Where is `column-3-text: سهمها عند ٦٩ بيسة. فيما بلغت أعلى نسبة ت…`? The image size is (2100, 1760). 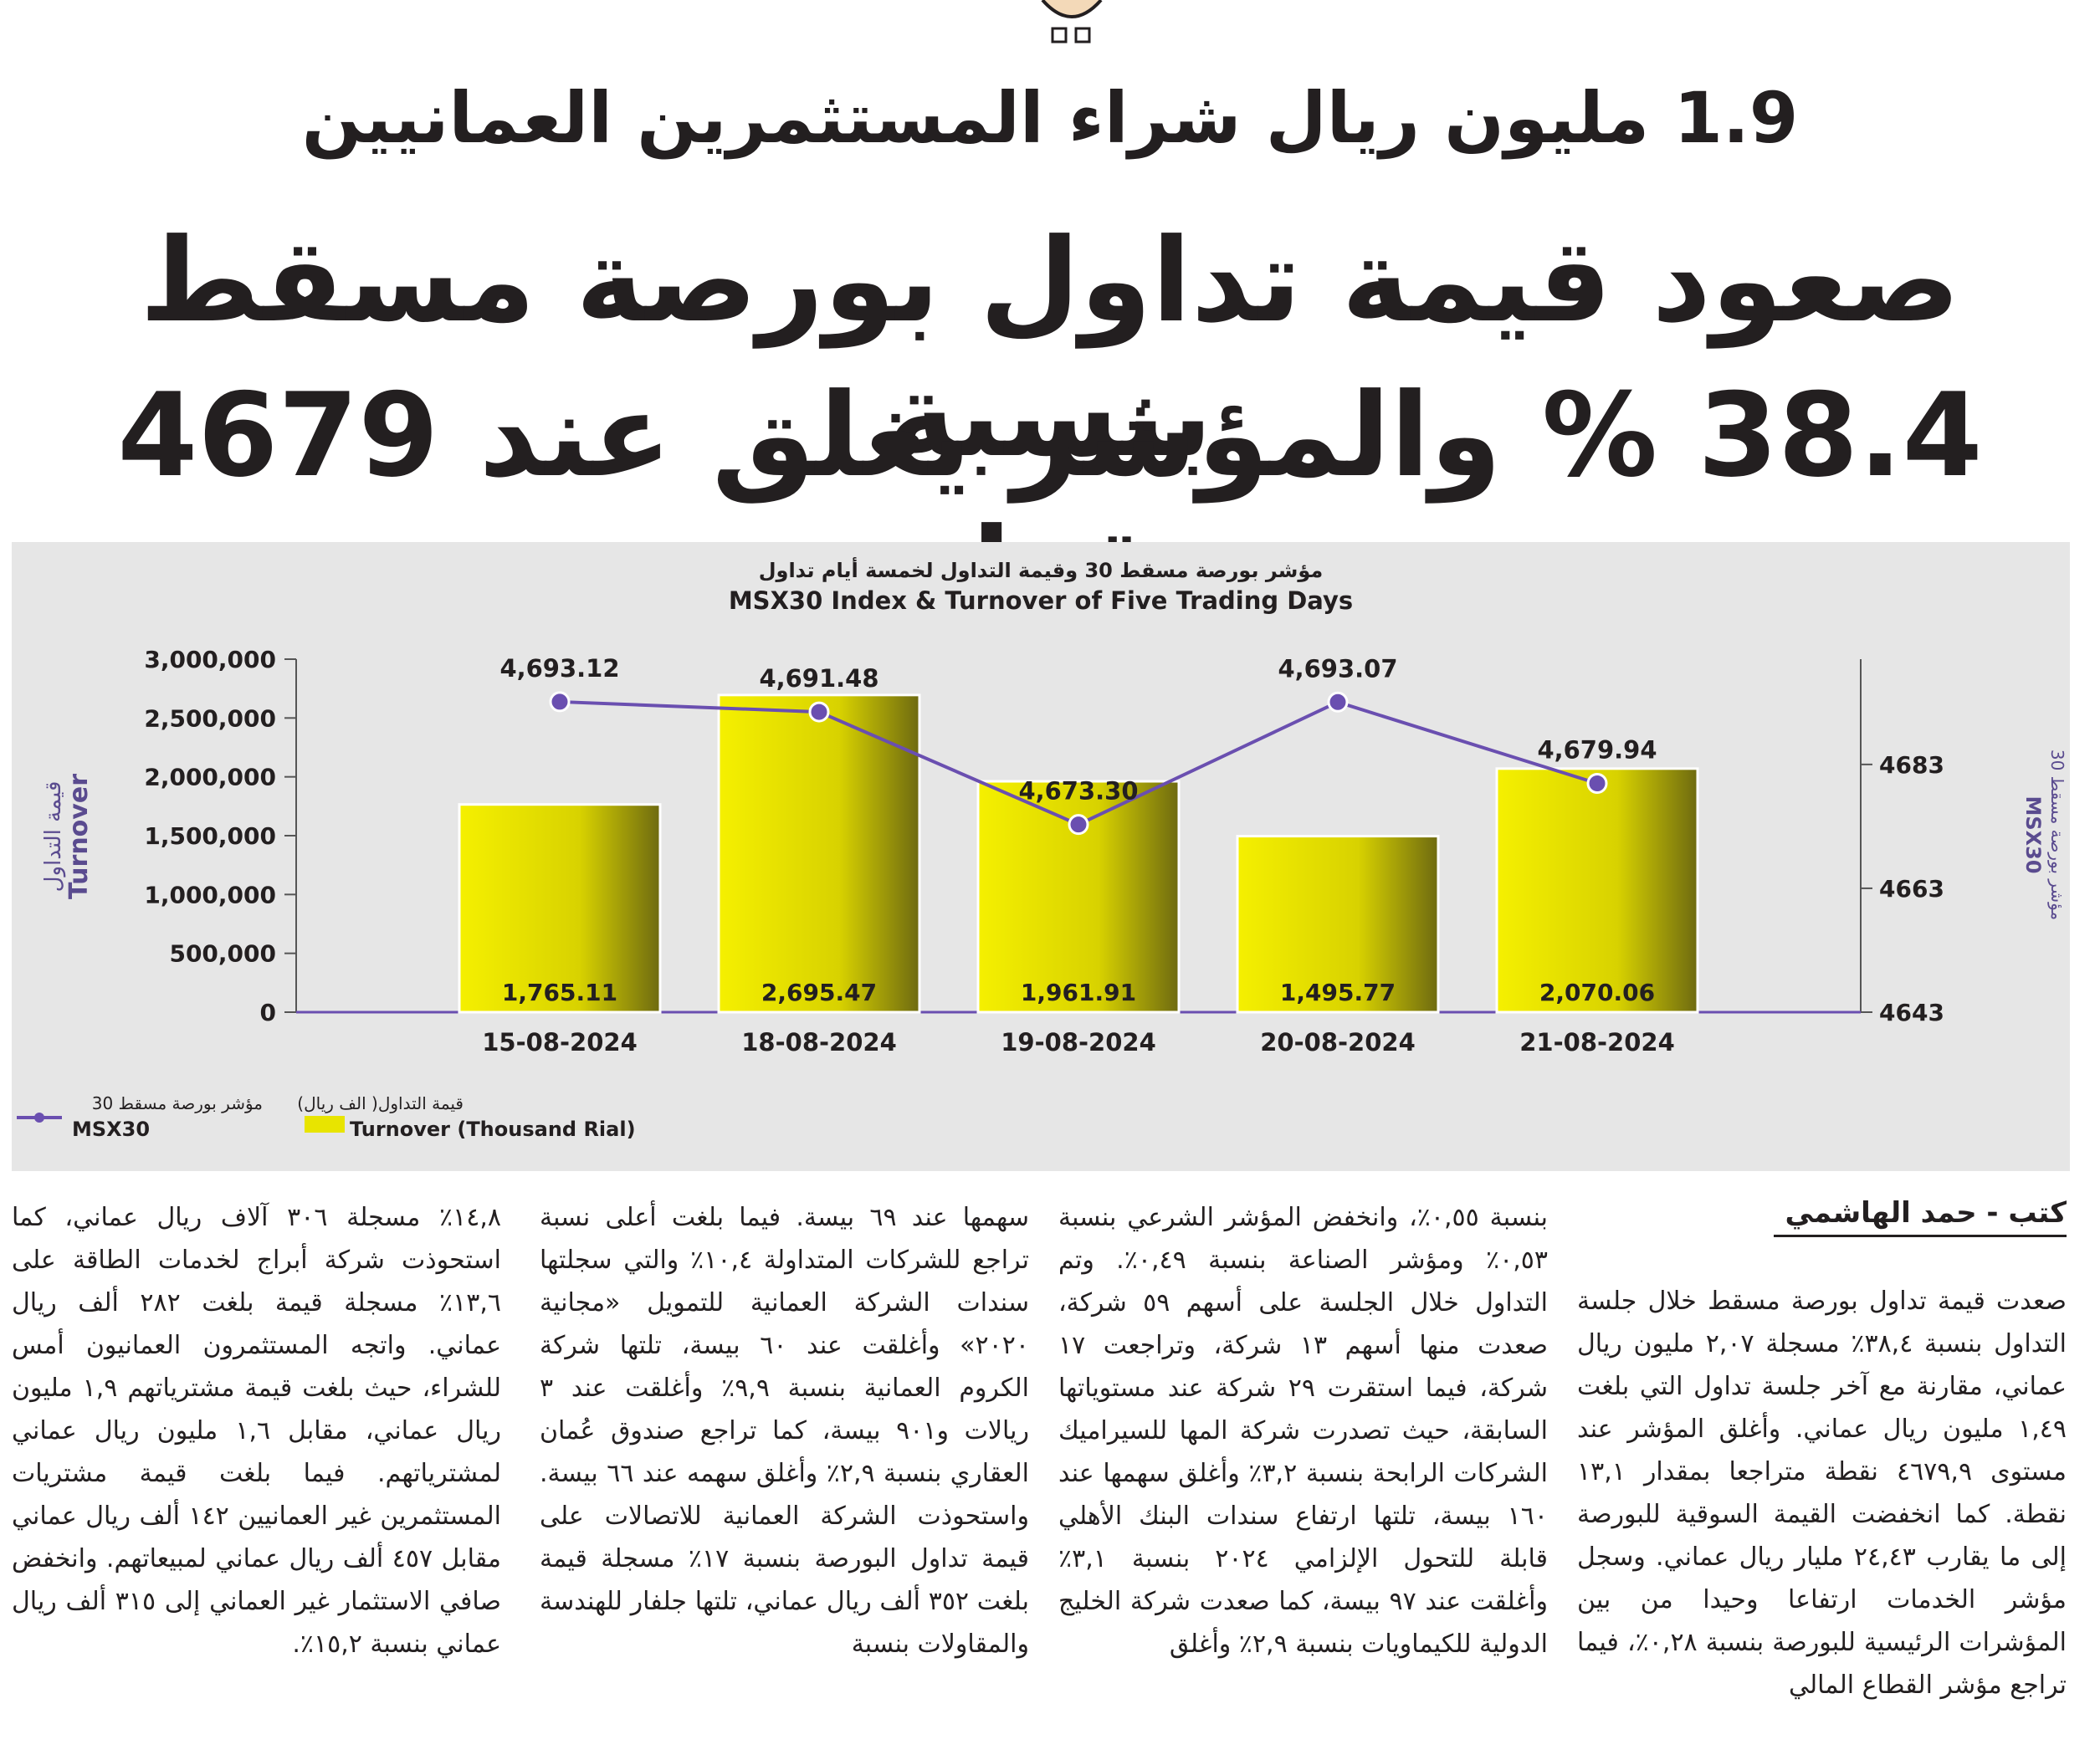
column-3-text: سهمها عند ٦٩ بيسة. فيما بلغت أعلى نسبة ت… is located at coordinates (785, 1431).